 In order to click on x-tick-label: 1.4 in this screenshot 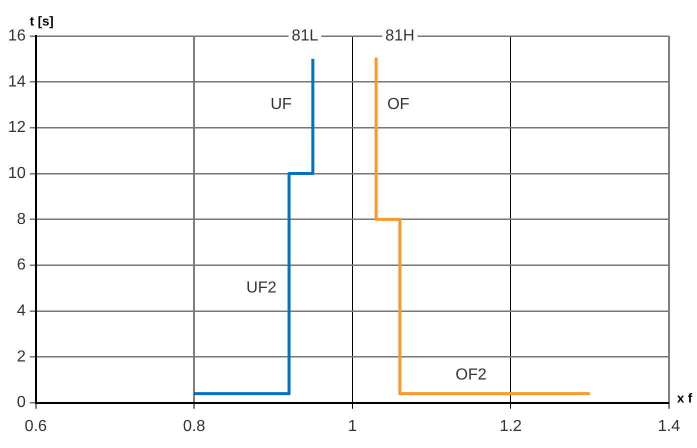, I will do `click(669, 426)`.